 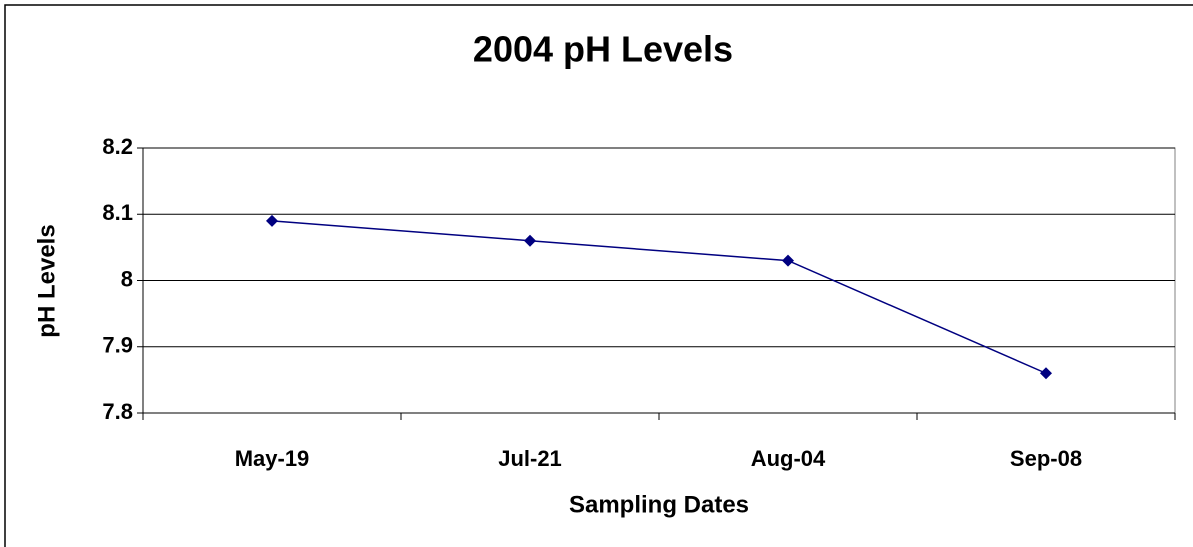 I want to click on y-tick-label: 8.1, so click(x=117, y=212).